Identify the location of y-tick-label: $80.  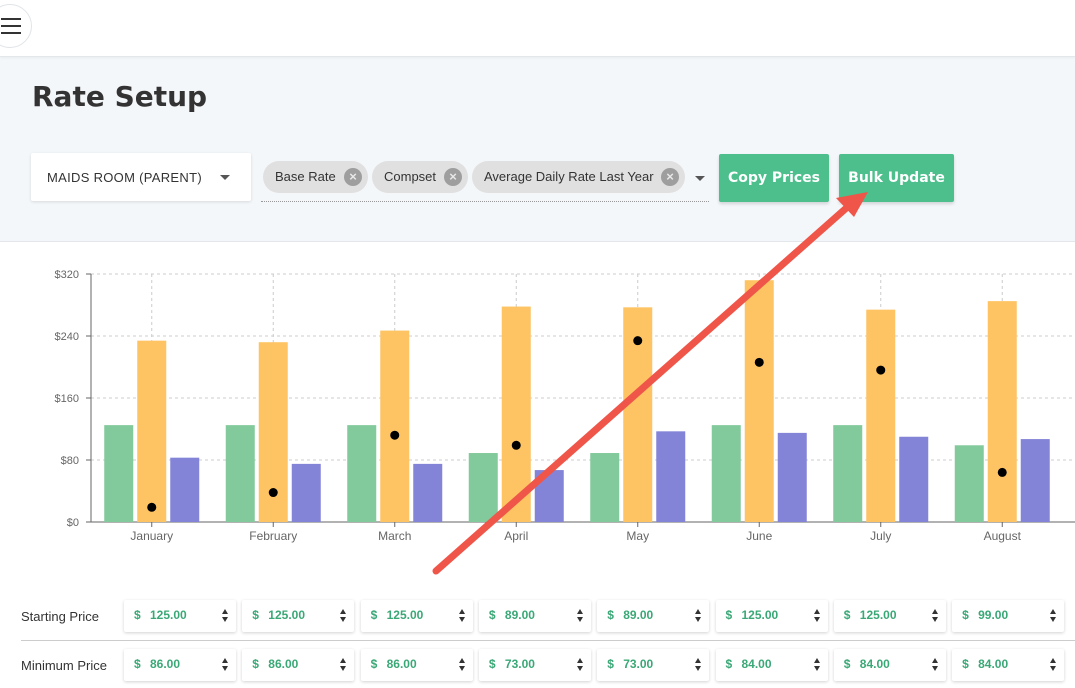
(70, 461).